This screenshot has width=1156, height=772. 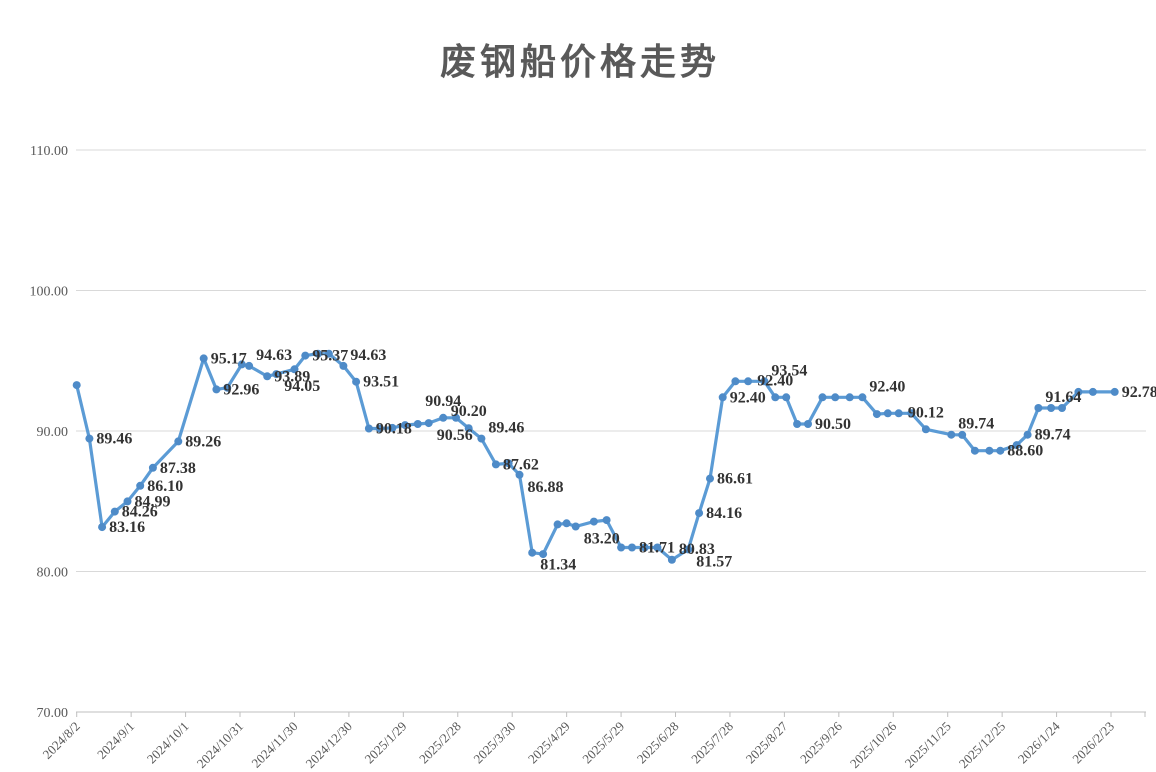 What do you see at coordinates (168, 743) in the screenshot?
I see `x-axis-label: 2024/10/1` at bounding box center [168, 743].